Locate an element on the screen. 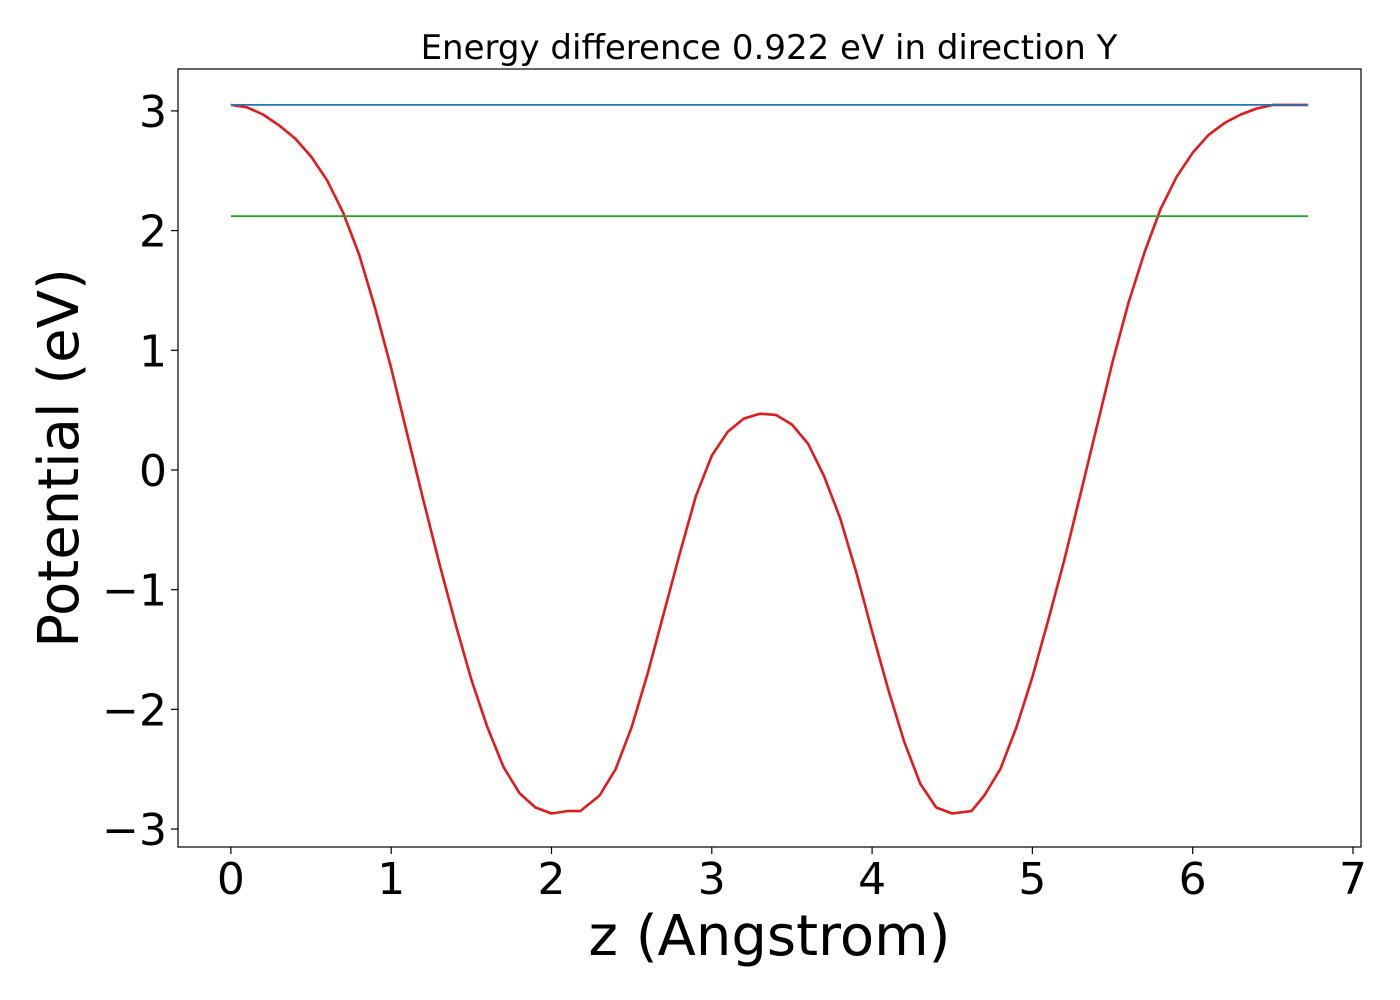  x-tick-label: 3 is located at coordinates (712, 879).